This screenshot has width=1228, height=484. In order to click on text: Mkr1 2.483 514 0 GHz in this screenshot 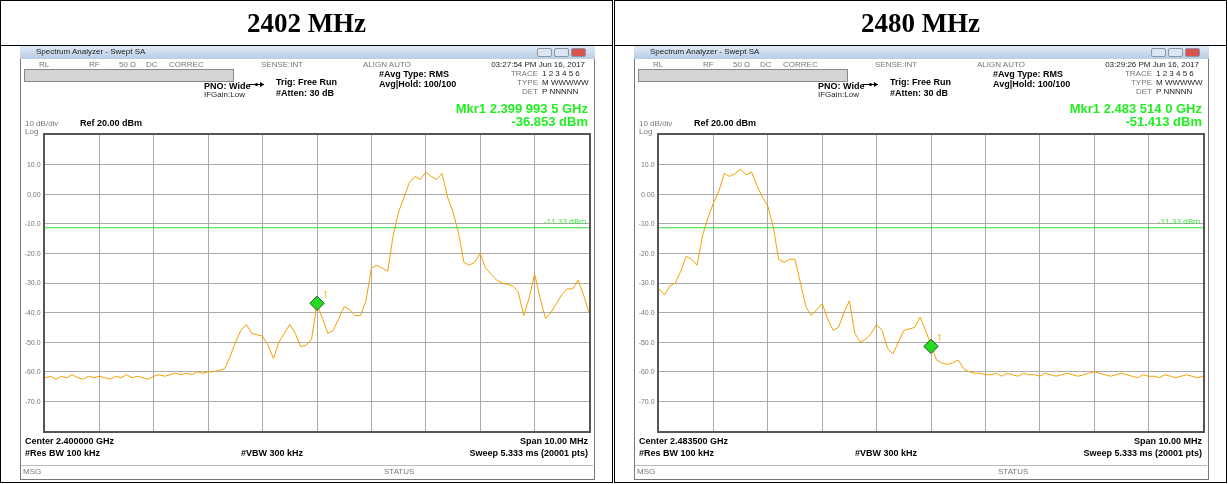, I will do `click(1135, 108)`.